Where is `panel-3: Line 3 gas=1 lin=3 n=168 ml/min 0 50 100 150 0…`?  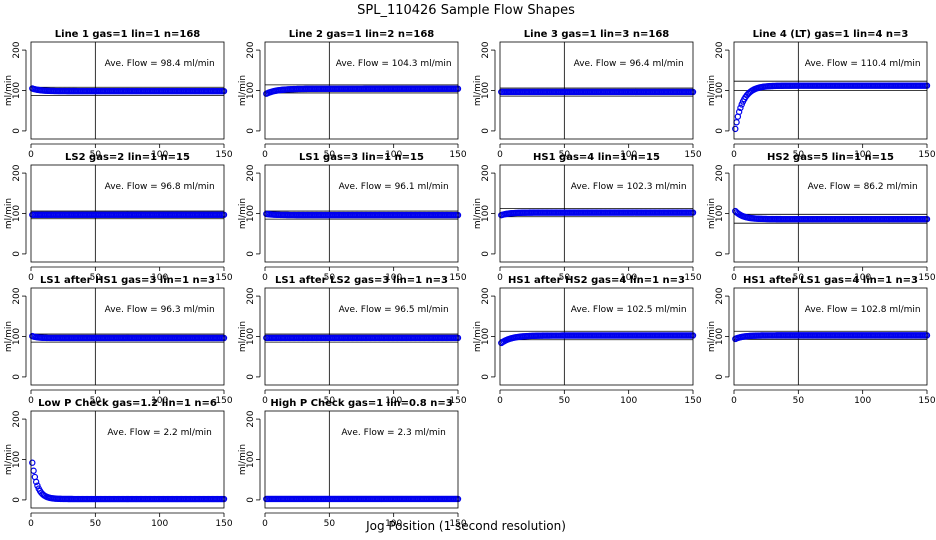 panel-3: Line 3 gas=1 lin=3 n=168 ml/min 0 50 100 150 0… is located at coordinates (587, 94).